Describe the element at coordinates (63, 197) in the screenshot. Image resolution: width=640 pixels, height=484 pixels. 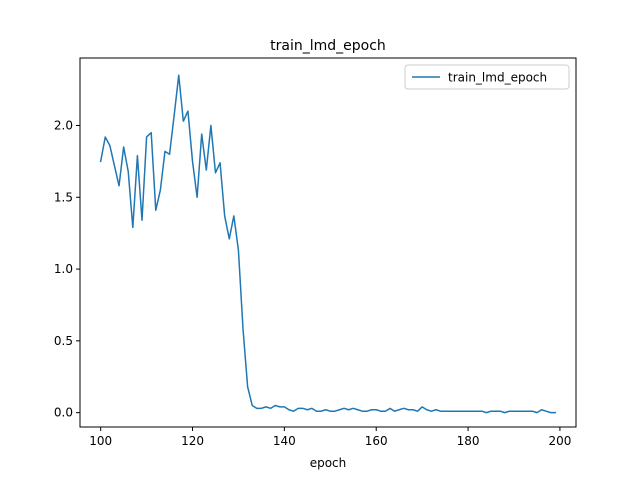
I see `y-tick-label: 1.5` at that location.